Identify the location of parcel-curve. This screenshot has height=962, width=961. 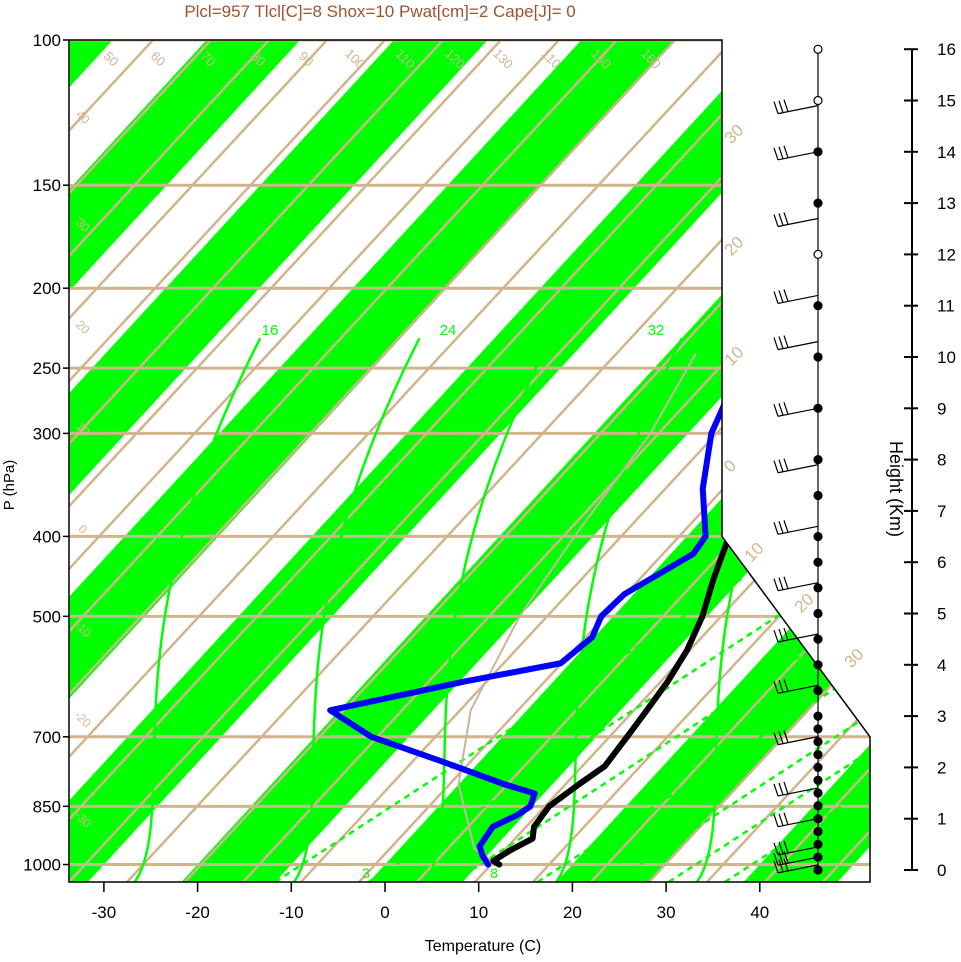
(577, 609).